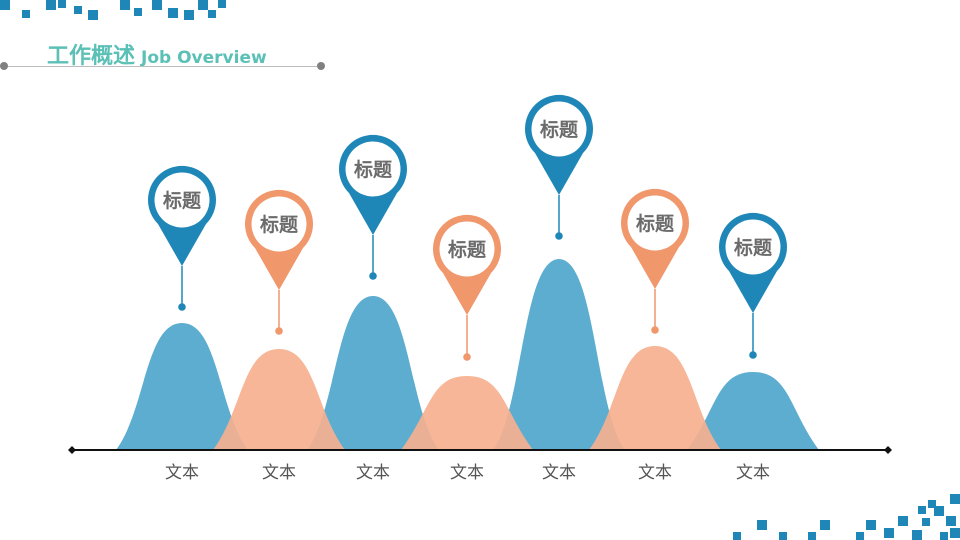 The image size is (960, 540). Describe the element at coordinates (162, 66) in the screenshot. I see `title-underline` at that location.